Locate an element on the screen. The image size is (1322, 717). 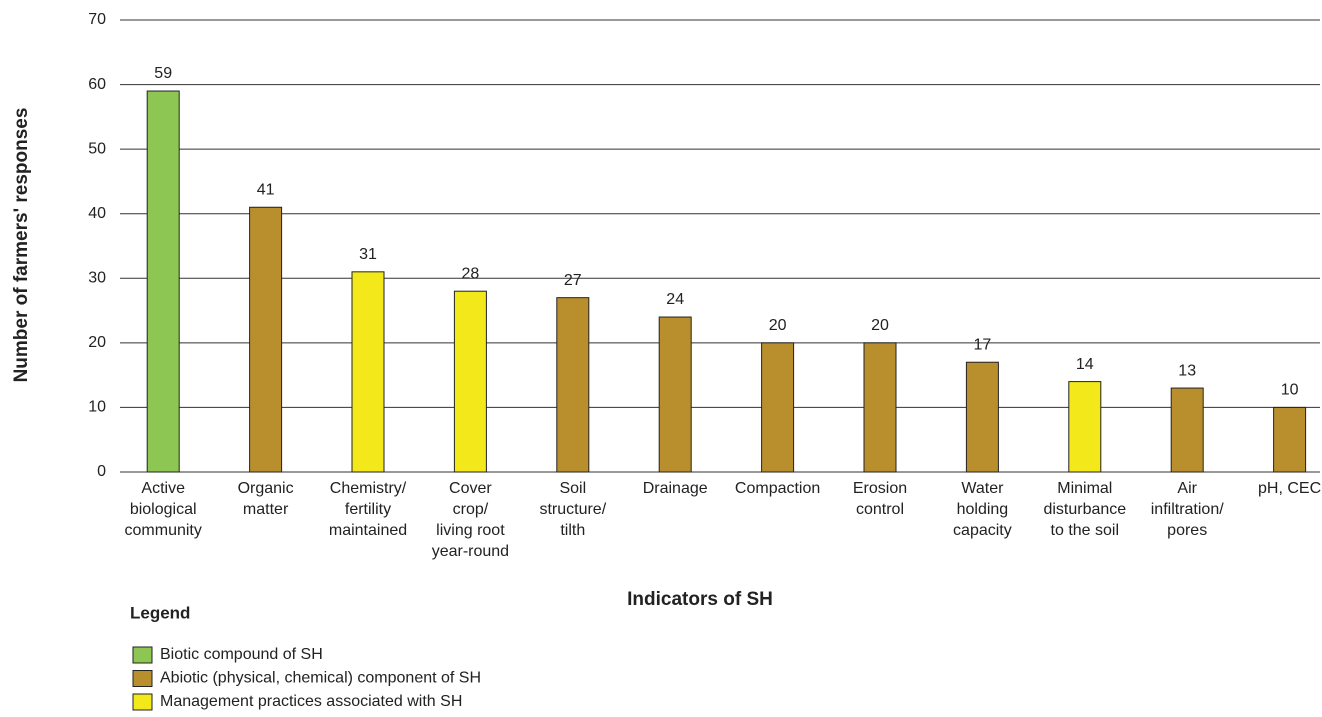
x-tick-label: pH, CEC is located at coordinates (1289, 488).